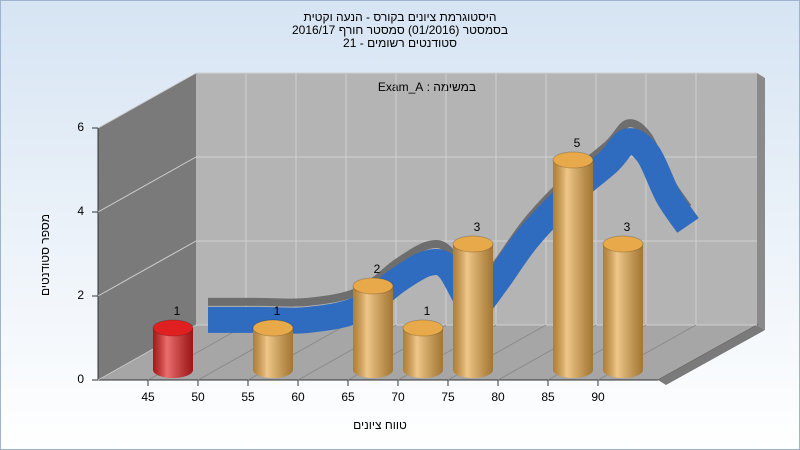  What do you see at coordinates (380, 425) in the screenshot?
I see `x-axis-label: טווח ציונים` at bounding box center [380, 425].